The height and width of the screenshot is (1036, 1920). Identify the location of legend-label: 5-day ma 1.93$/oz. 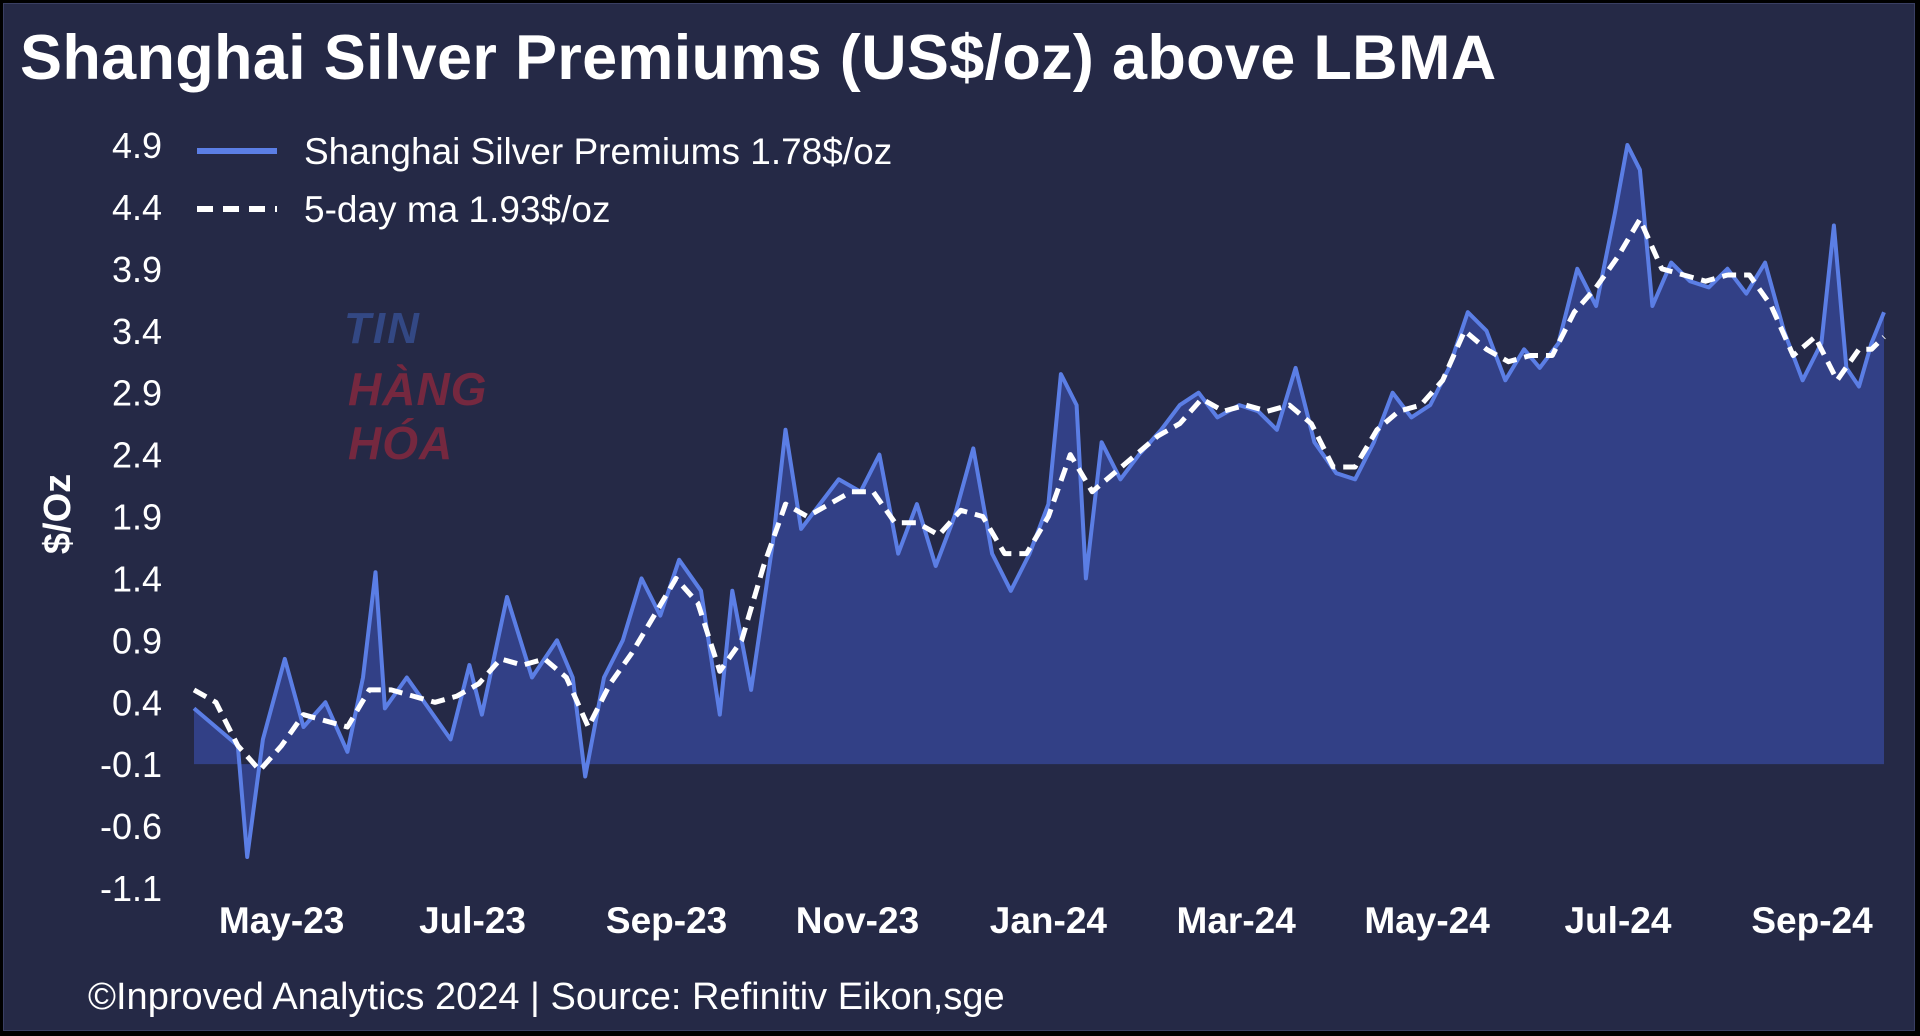
(457, 209).